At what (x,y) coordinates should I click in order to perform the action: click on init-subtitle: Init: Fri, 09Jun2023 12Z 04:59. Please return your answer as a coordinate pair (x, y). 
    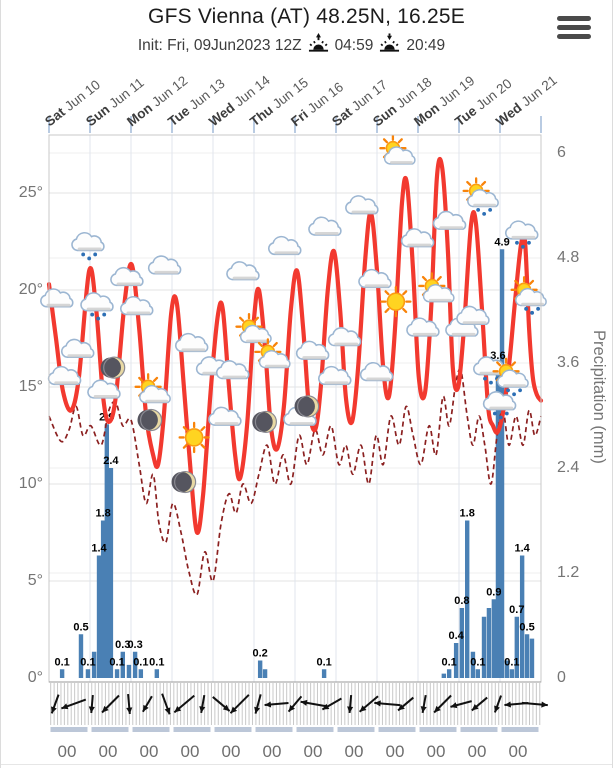
    Looking at the image, I should click on (291, 46).